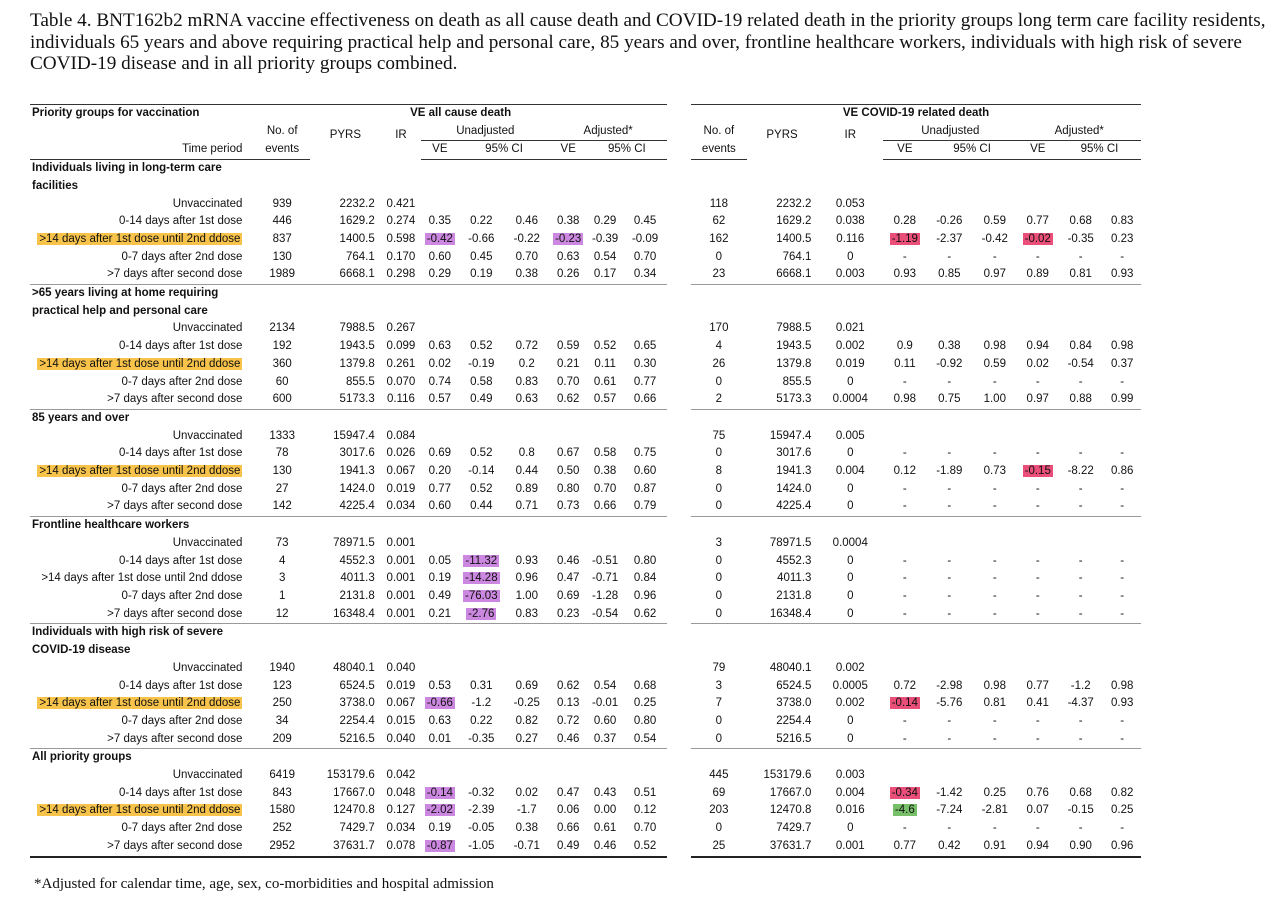 This screenshot has width=1280, height=900. What do you see at coordinates (1037, 400) in the screenshot?
I see `value-cell: 0.97` at bounding box center [1037, 400].